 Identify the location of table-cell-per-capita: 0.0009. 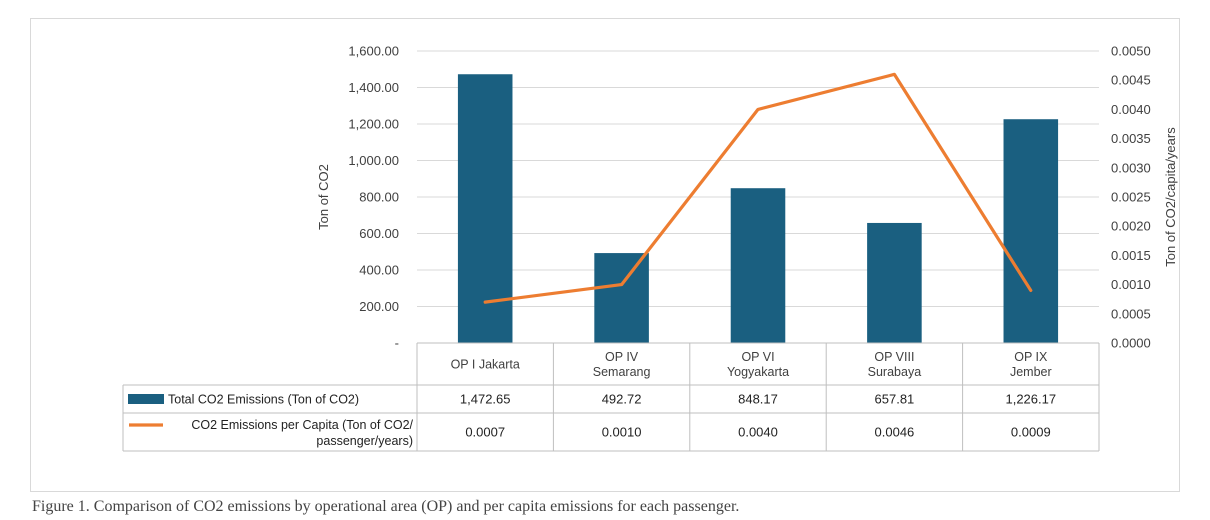
(1031, 432).